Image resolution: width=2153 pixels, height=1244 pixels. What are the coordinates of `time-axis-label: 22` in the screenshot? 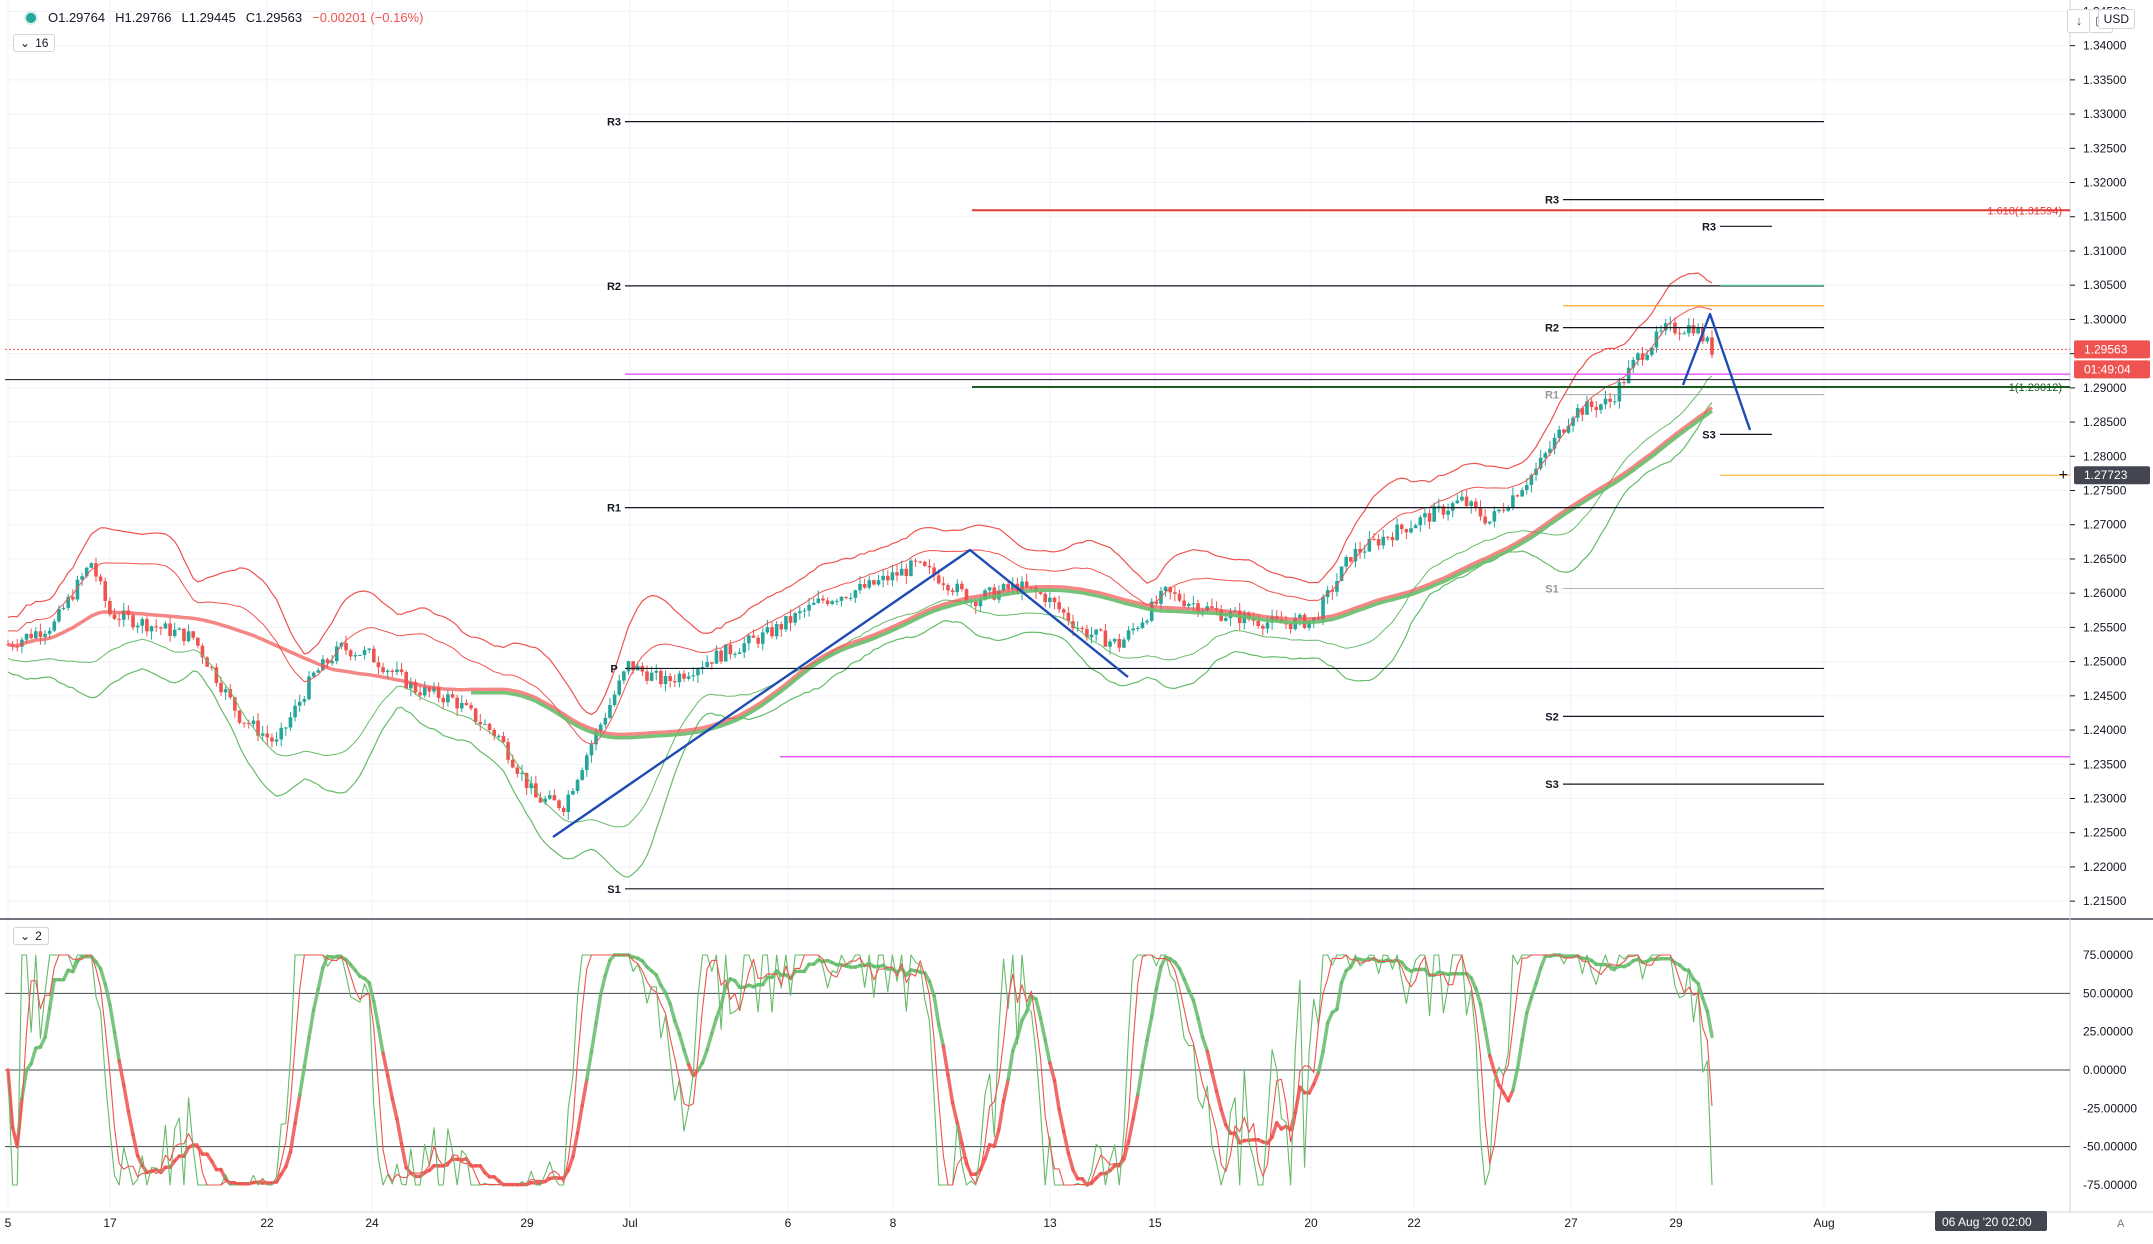 It's located at (1414, 1223).